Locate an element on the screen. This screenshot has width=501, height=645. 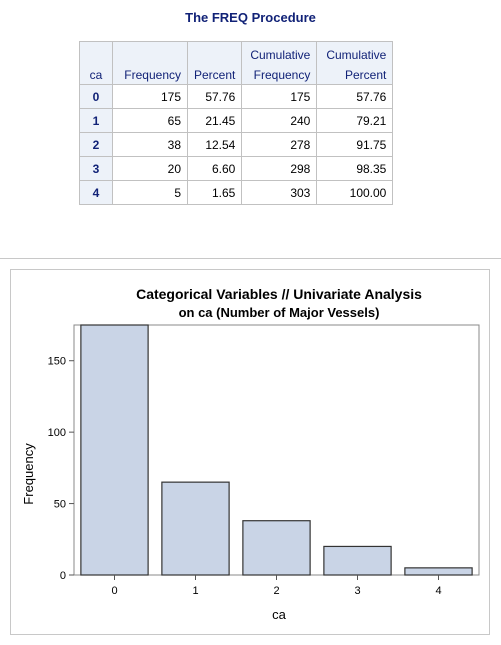
x-tick-label: 3 is located at coordinates (357, 591).